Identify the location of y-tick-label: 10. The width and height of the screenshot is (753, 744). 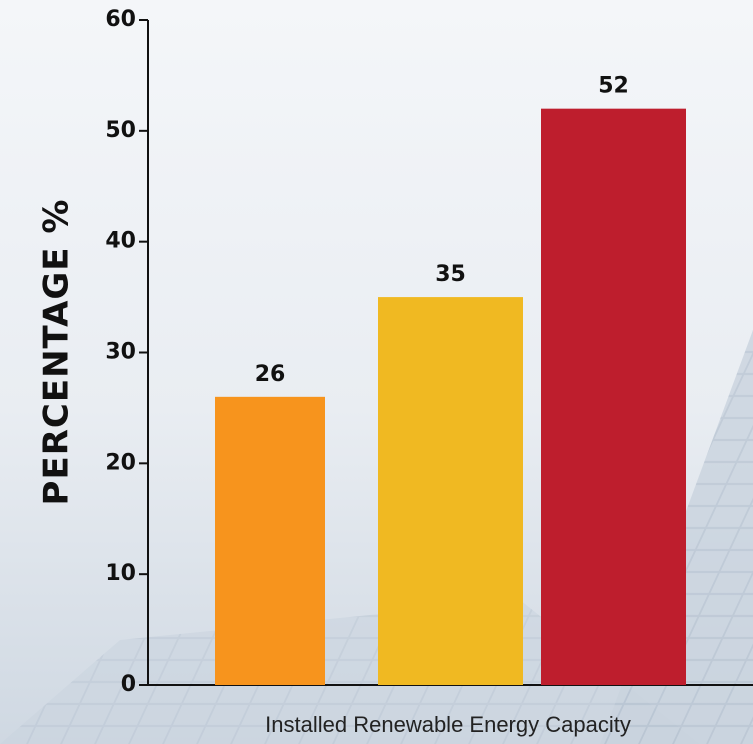
(120, 573).